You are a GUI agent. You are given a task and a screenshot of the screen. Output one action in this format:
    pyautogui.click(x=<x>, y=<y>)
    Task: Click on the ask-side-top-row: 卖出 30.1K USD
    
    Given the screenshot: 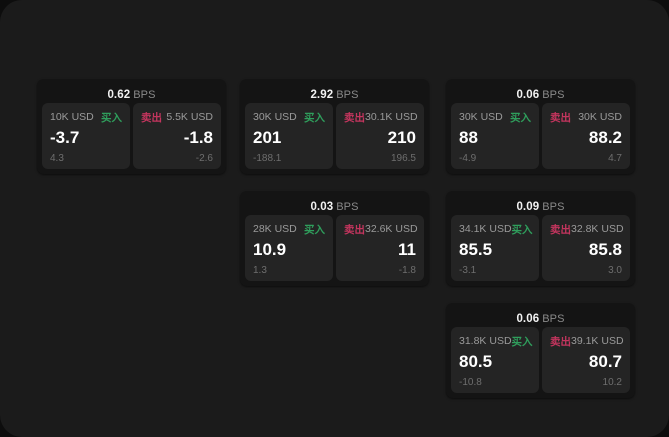 What is the action you would take?
    pyautogui.click(x=381, y=117)
    